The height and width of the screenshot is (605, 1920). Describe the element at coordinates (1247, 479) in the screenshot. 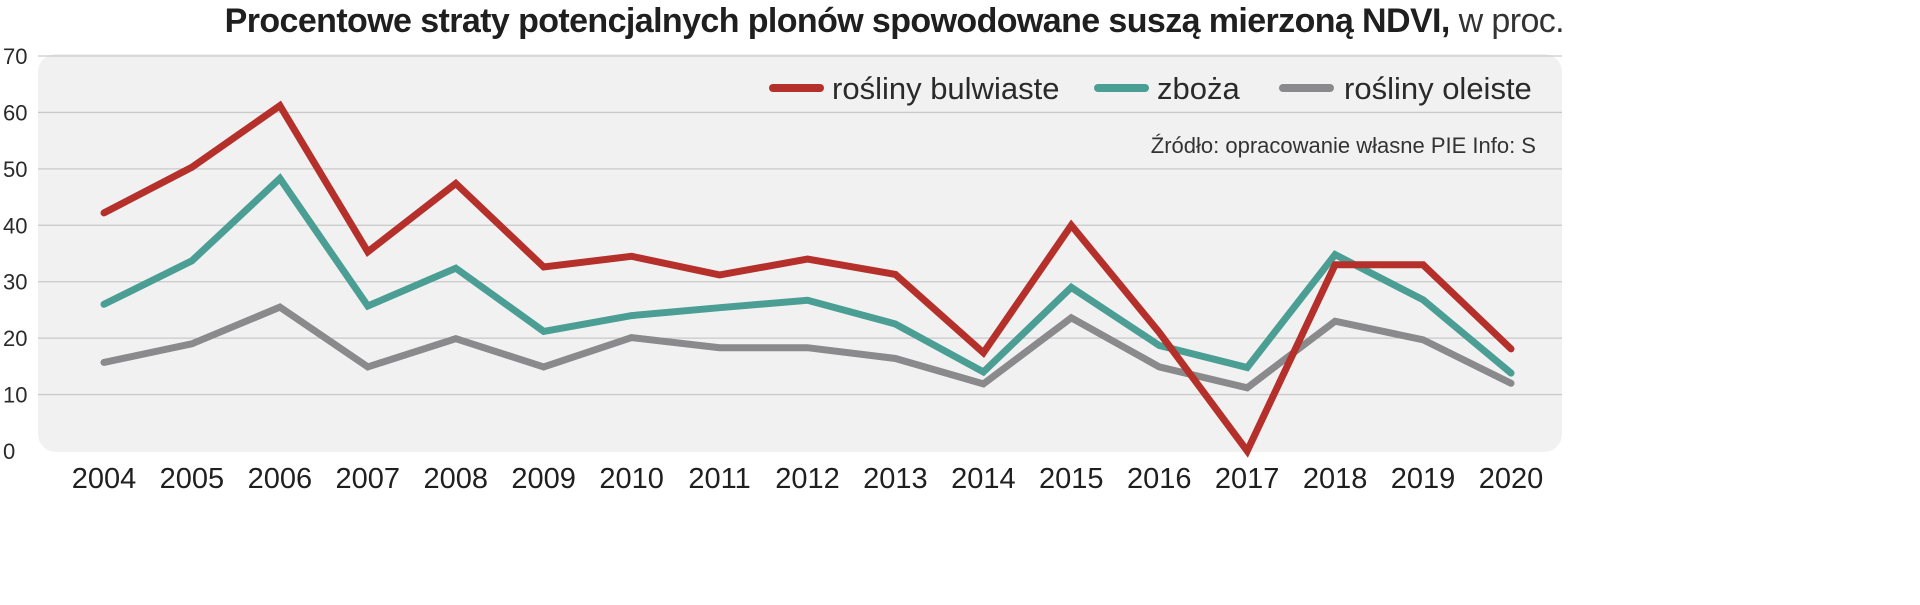

I see `x-tick-label: 2017` at that location.